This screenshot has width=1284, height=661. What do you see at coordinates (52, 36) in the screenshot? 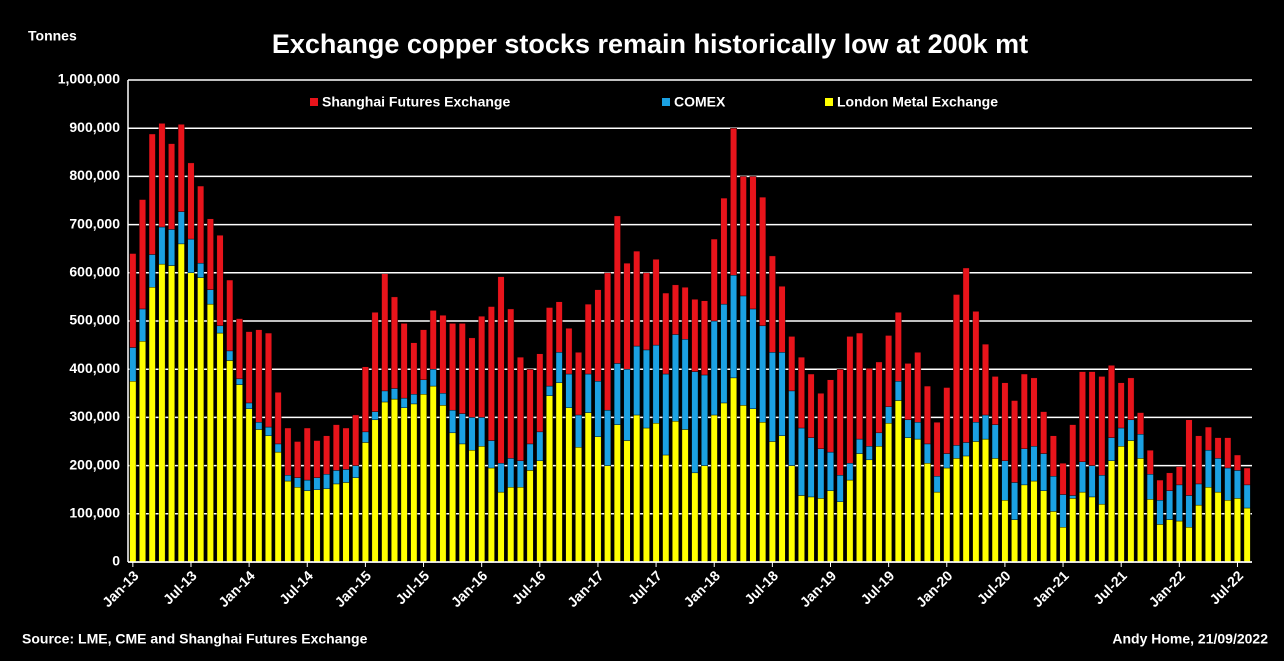
I see `y-axis-label: Tonnes` at bounding box center [52, 36].